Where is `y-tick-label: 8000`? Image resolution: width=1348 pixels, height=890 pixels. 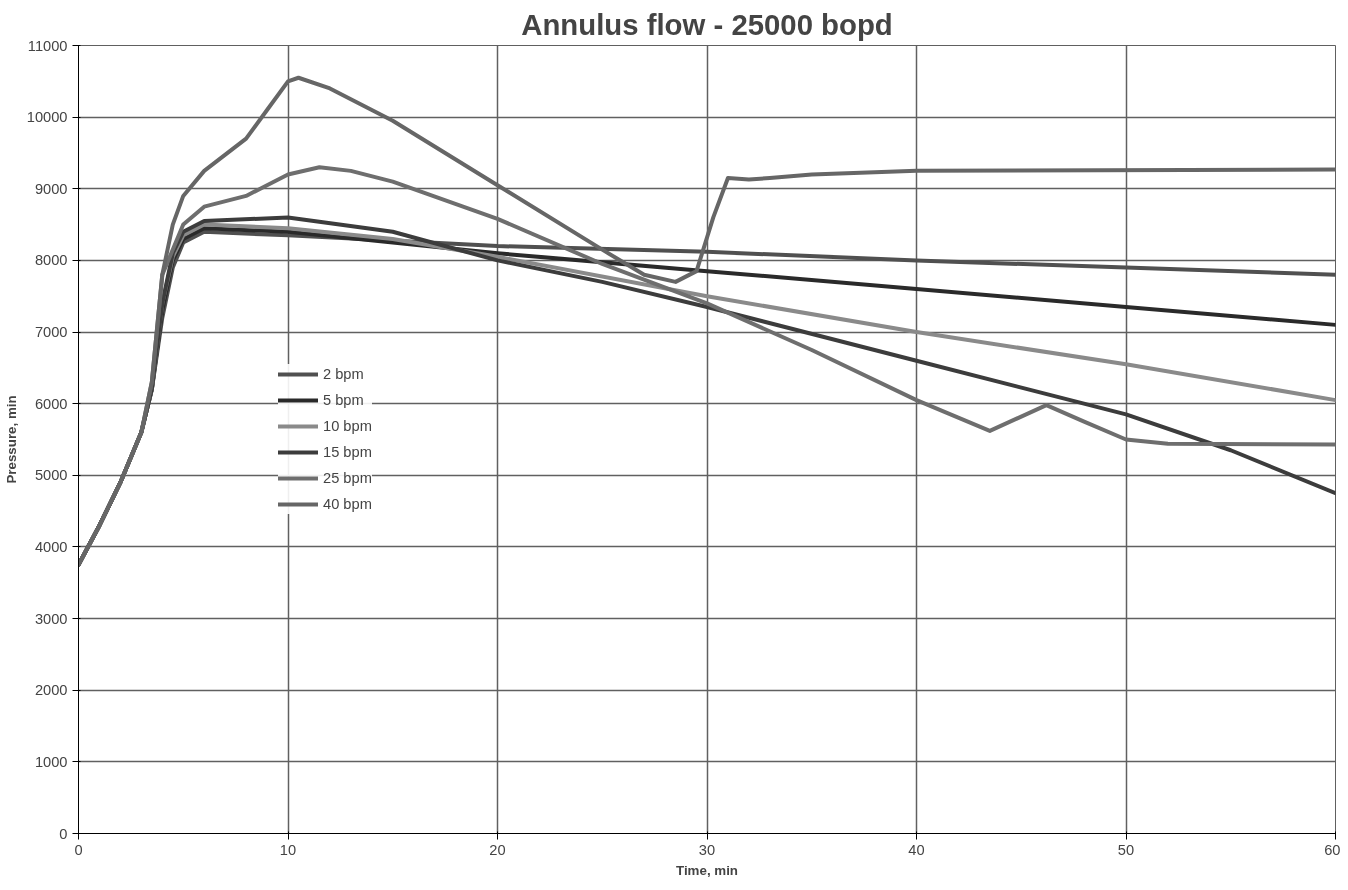
y-tick-label: 8000 is located at coordinates (51, 260).